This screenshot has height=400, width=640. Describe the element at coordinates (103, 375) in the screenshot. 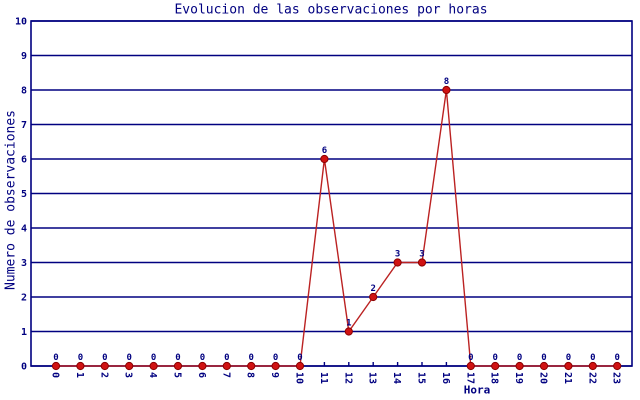

I see `x-tick-label: 2` at that location.